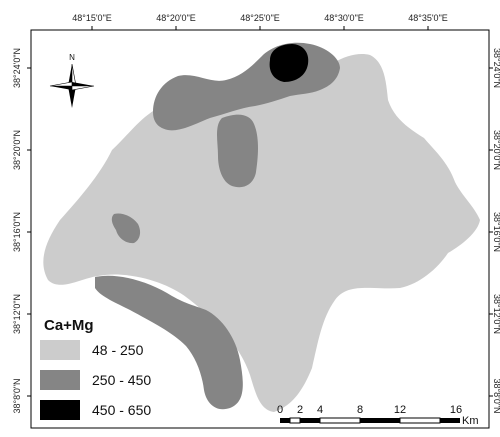  What do you see at coordinates (126, 228) in the screenshot?
I see `region-mid-west` at bounding box center [126, 228].